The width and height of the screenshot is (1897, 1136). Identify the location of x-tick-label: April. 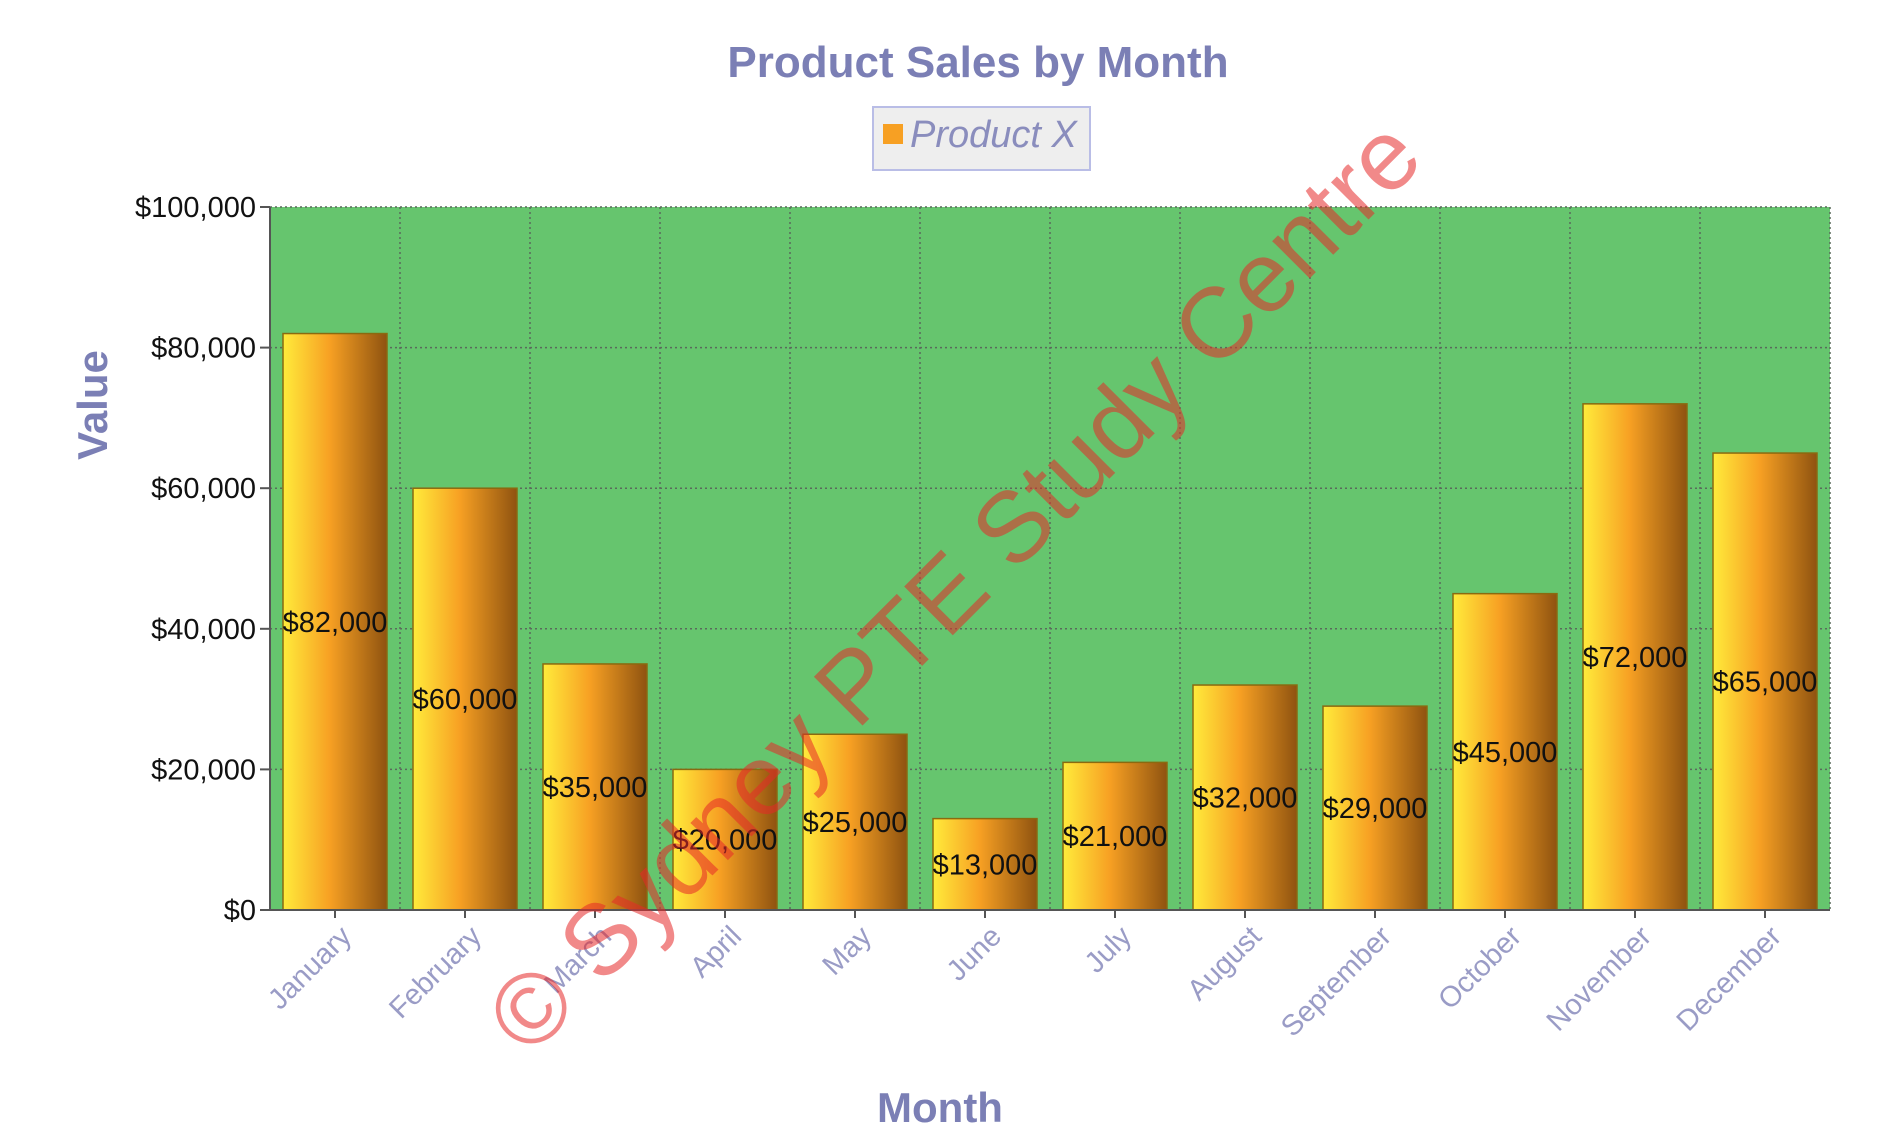
(716, 952).